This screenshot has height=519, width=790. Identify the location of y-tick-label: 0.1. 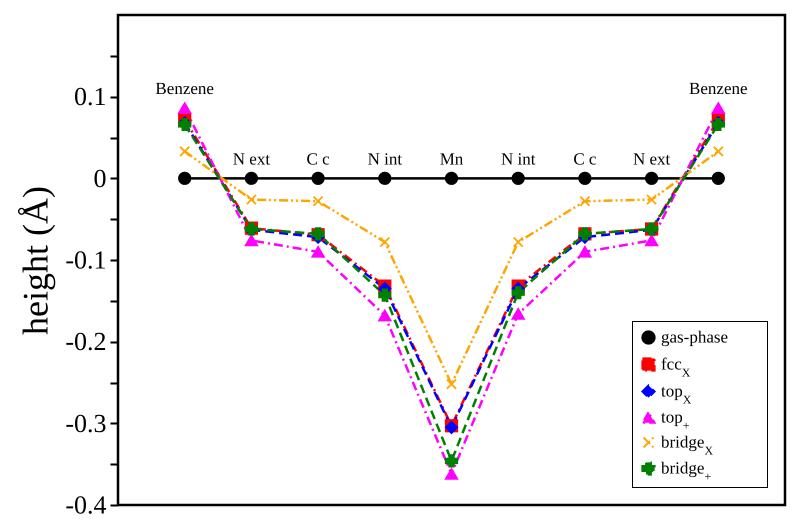
(90, 97).